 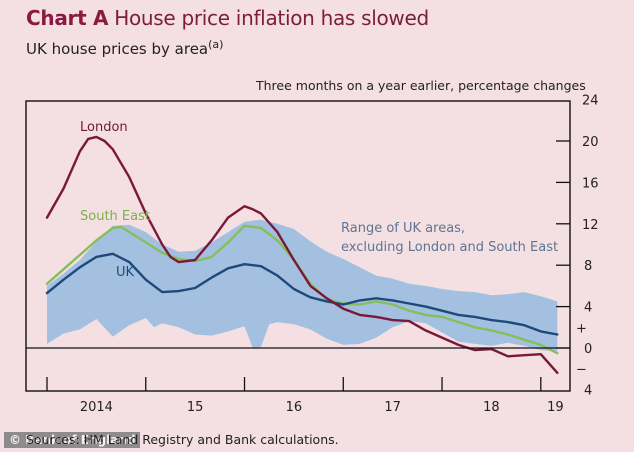 What do you see at coordinates (268, 18) in the screenshot?
I see `chart-title-text: House price inflation has slowed` at bounding box center [268, 18].